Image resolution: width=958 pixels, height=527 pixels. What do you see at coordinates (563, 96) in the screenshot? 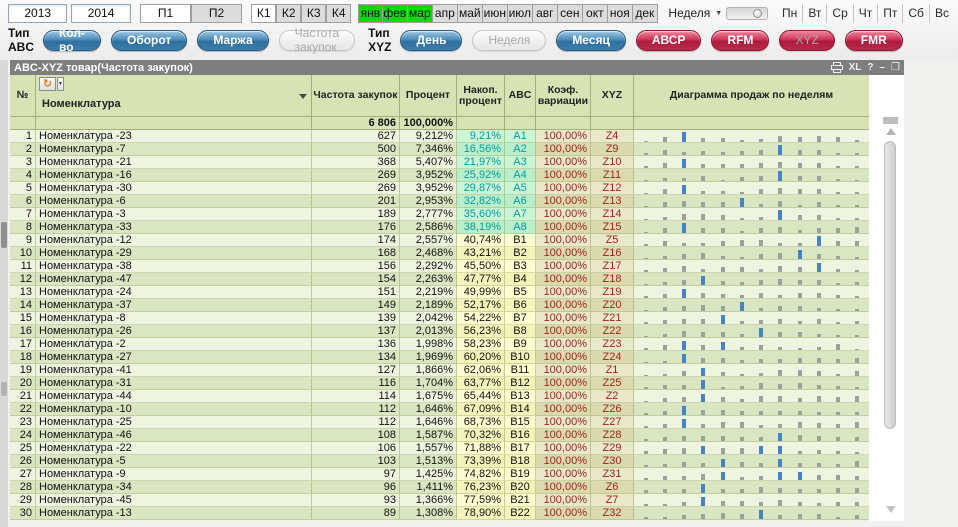
I see `col-header-variation: Коэф. вариации` at bounding box center [563, 96].